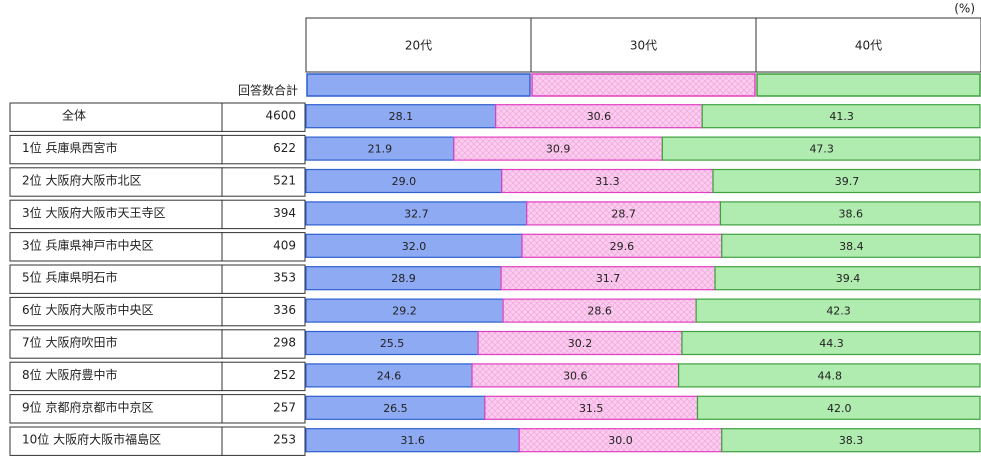 Image resolution: width=981 pixels, height=459 pixels. What do you see at coordinates (404, 181) in the screenshot?
I see `value-label: 29.0` at bounding box center [404, 181].